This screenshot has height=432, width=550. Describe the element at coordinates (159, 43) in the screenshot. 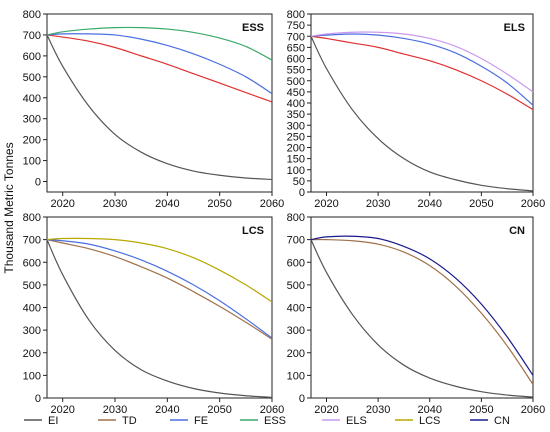

I see `series-line-ess` at that location.